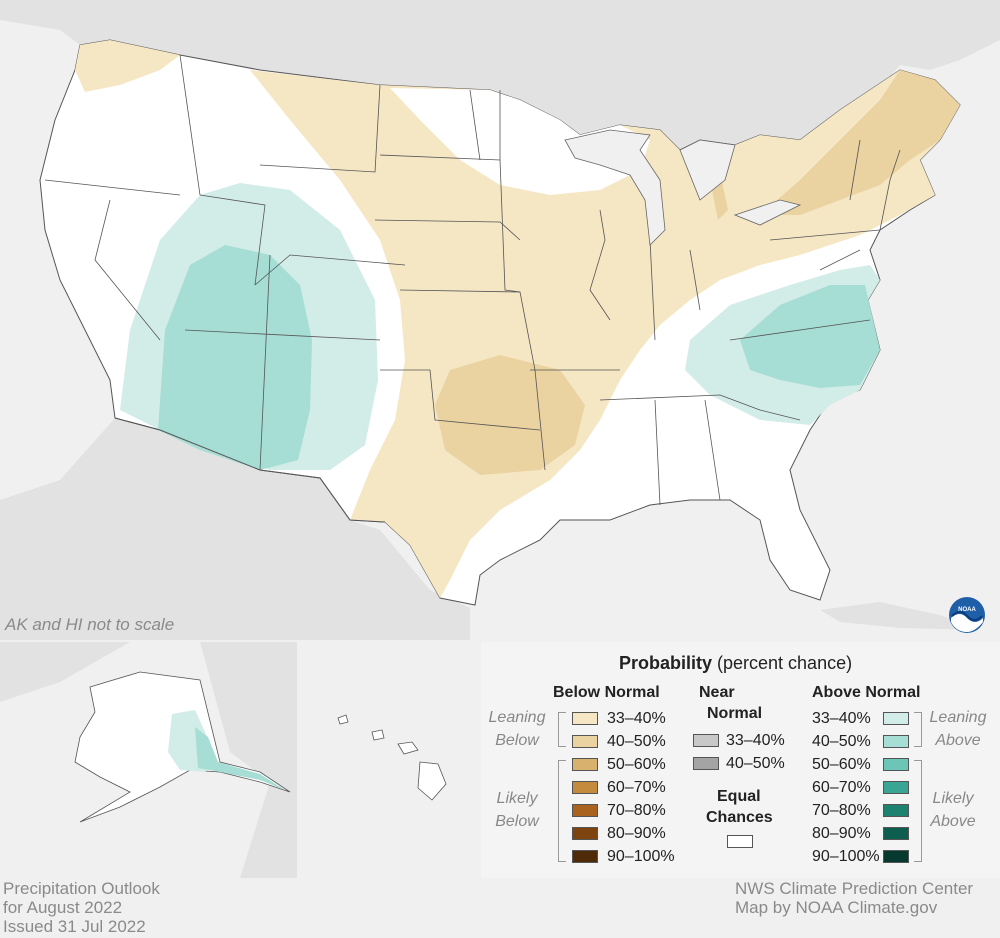 Image resolution: width=1000 pixels, height=938 pixels. Describe the element at coordinates (735, 713) in the screenshot. I see `near-normal-header-2: Normal` at that location.